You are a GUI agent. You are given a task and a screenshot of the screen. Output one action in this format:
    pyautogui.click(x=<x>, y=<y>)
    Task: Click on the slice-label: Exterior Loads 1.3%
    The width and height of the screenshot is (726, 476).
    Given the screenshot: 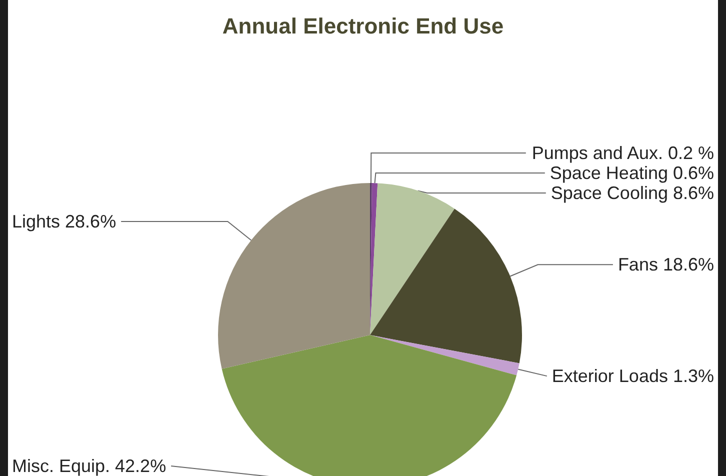 What is the action you would take?
    pyautogui.click(x=633, y=376)
    